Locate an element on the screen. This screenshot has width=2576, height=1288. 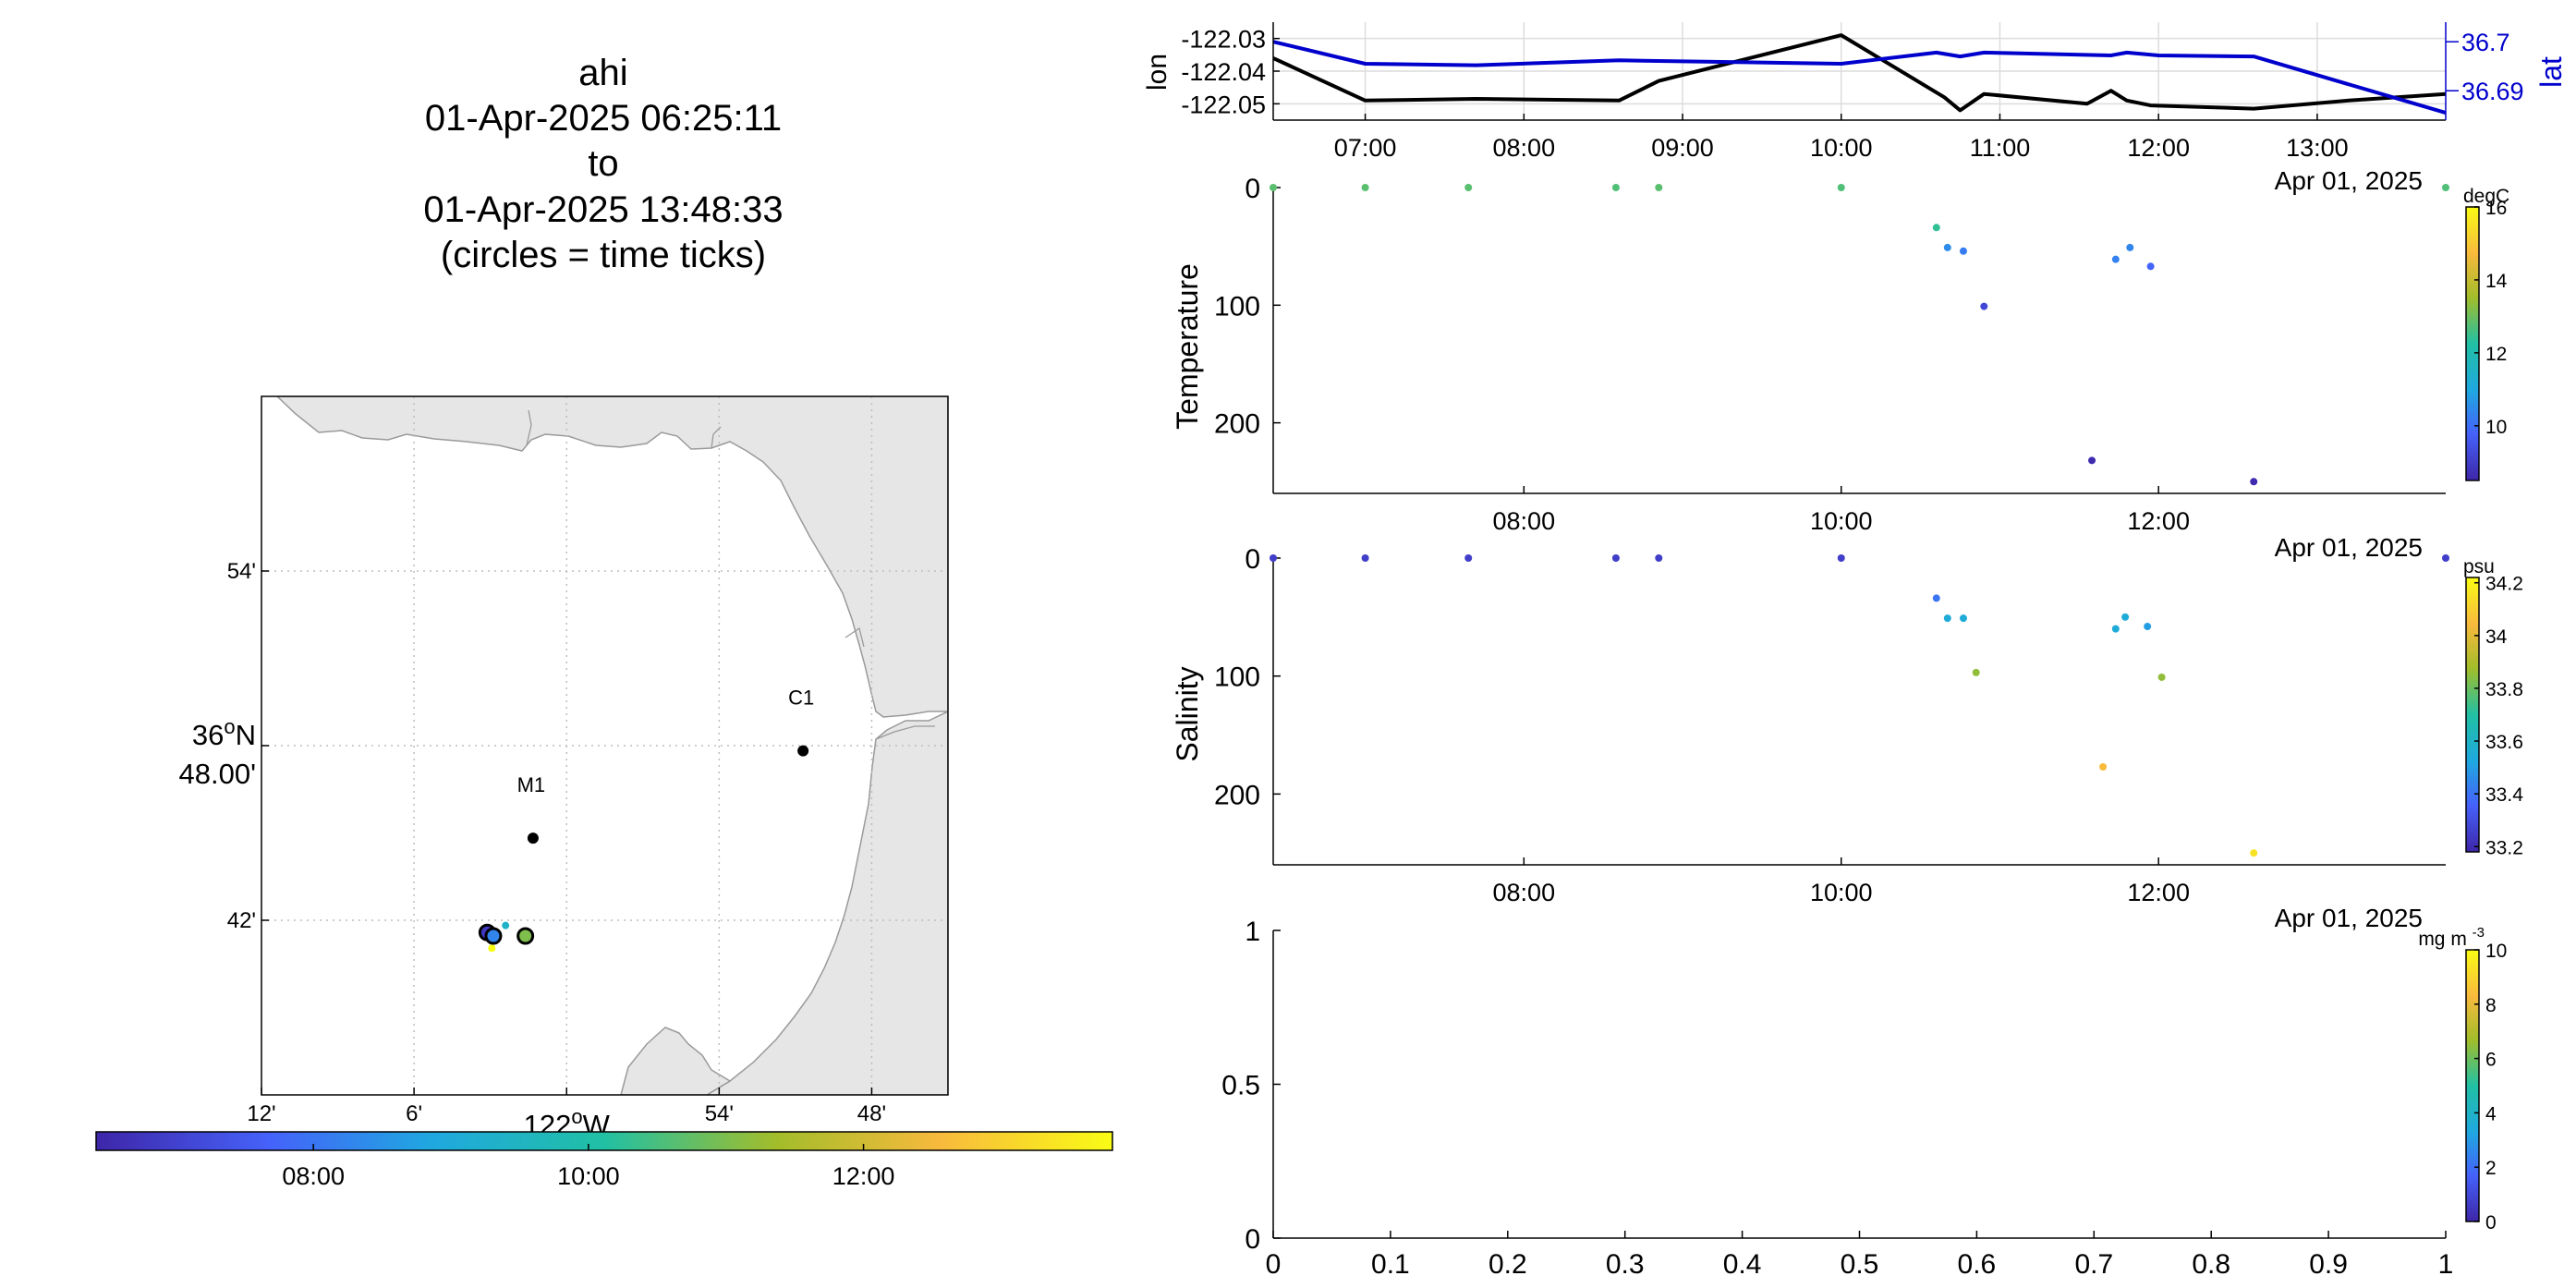
sal-colorbar-tick-label: 33.4 is located at coordinates (2504, 795).